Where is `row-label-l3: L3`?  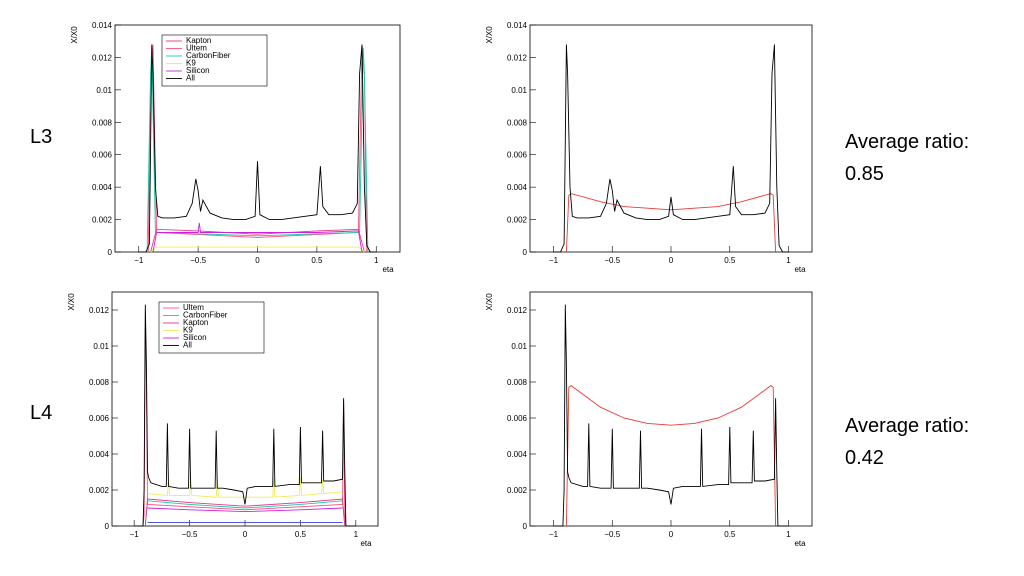 row-label-l3: L3 is located at coordinates (41, 137).